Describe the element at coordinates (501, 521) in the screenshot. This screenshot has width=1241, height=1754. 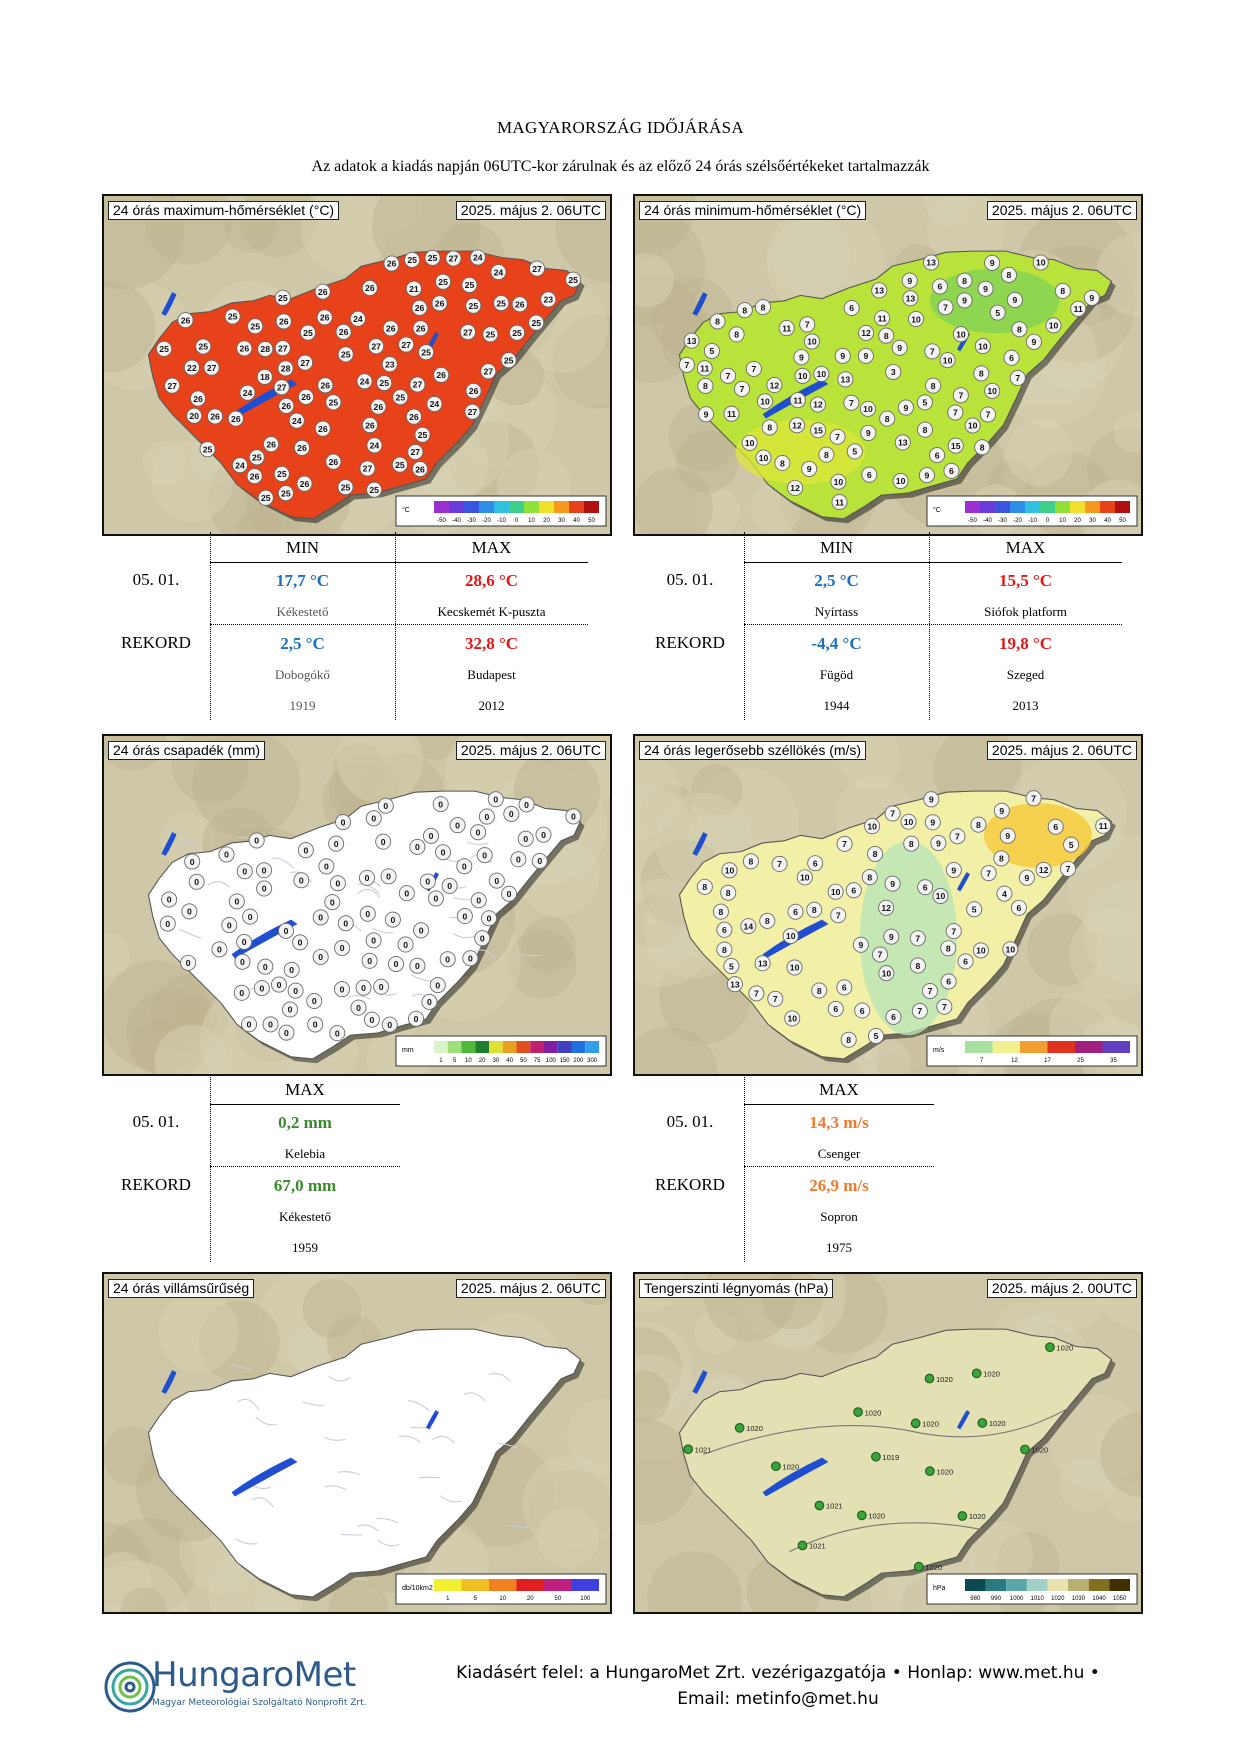
I see `legend-tick: -10` at that location.